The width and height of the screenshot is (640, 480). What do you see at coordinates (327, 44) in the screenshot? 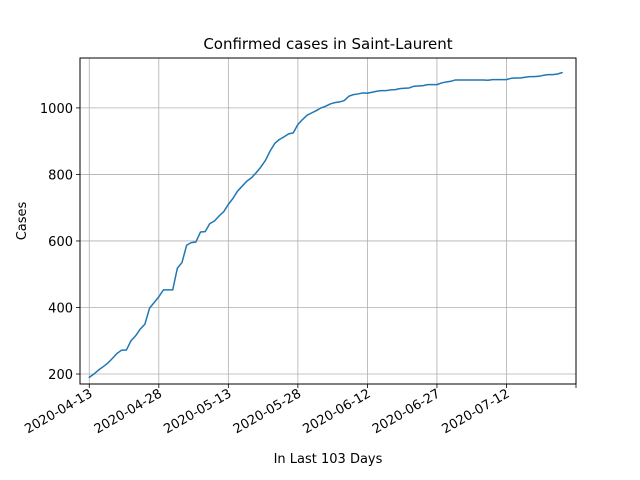
I see `chart-title: Confirmed cases in Saint-Laurent` at bounding box center [327, 44].